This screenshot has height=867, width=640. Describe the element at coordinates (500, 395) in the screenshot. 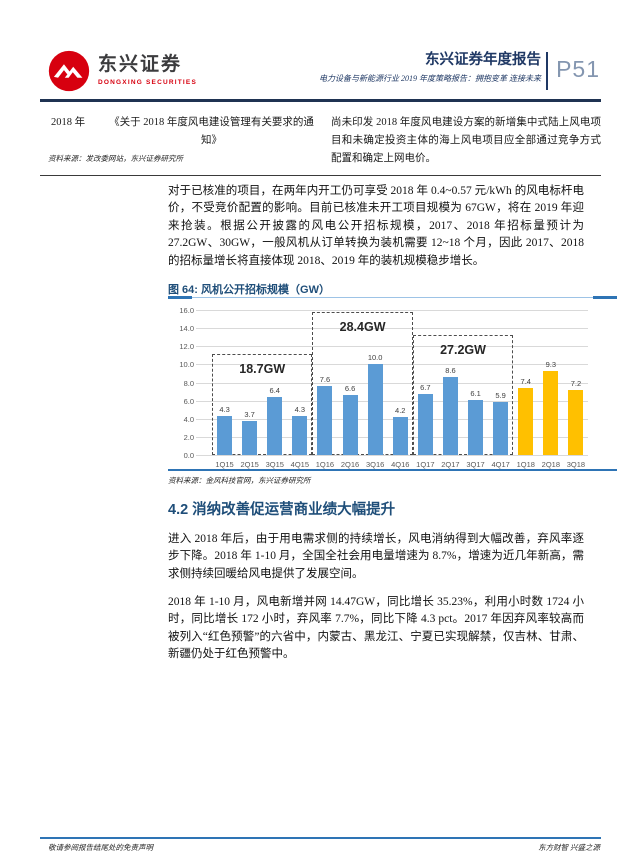

I see `bar-value-label: 5.9` at that location.